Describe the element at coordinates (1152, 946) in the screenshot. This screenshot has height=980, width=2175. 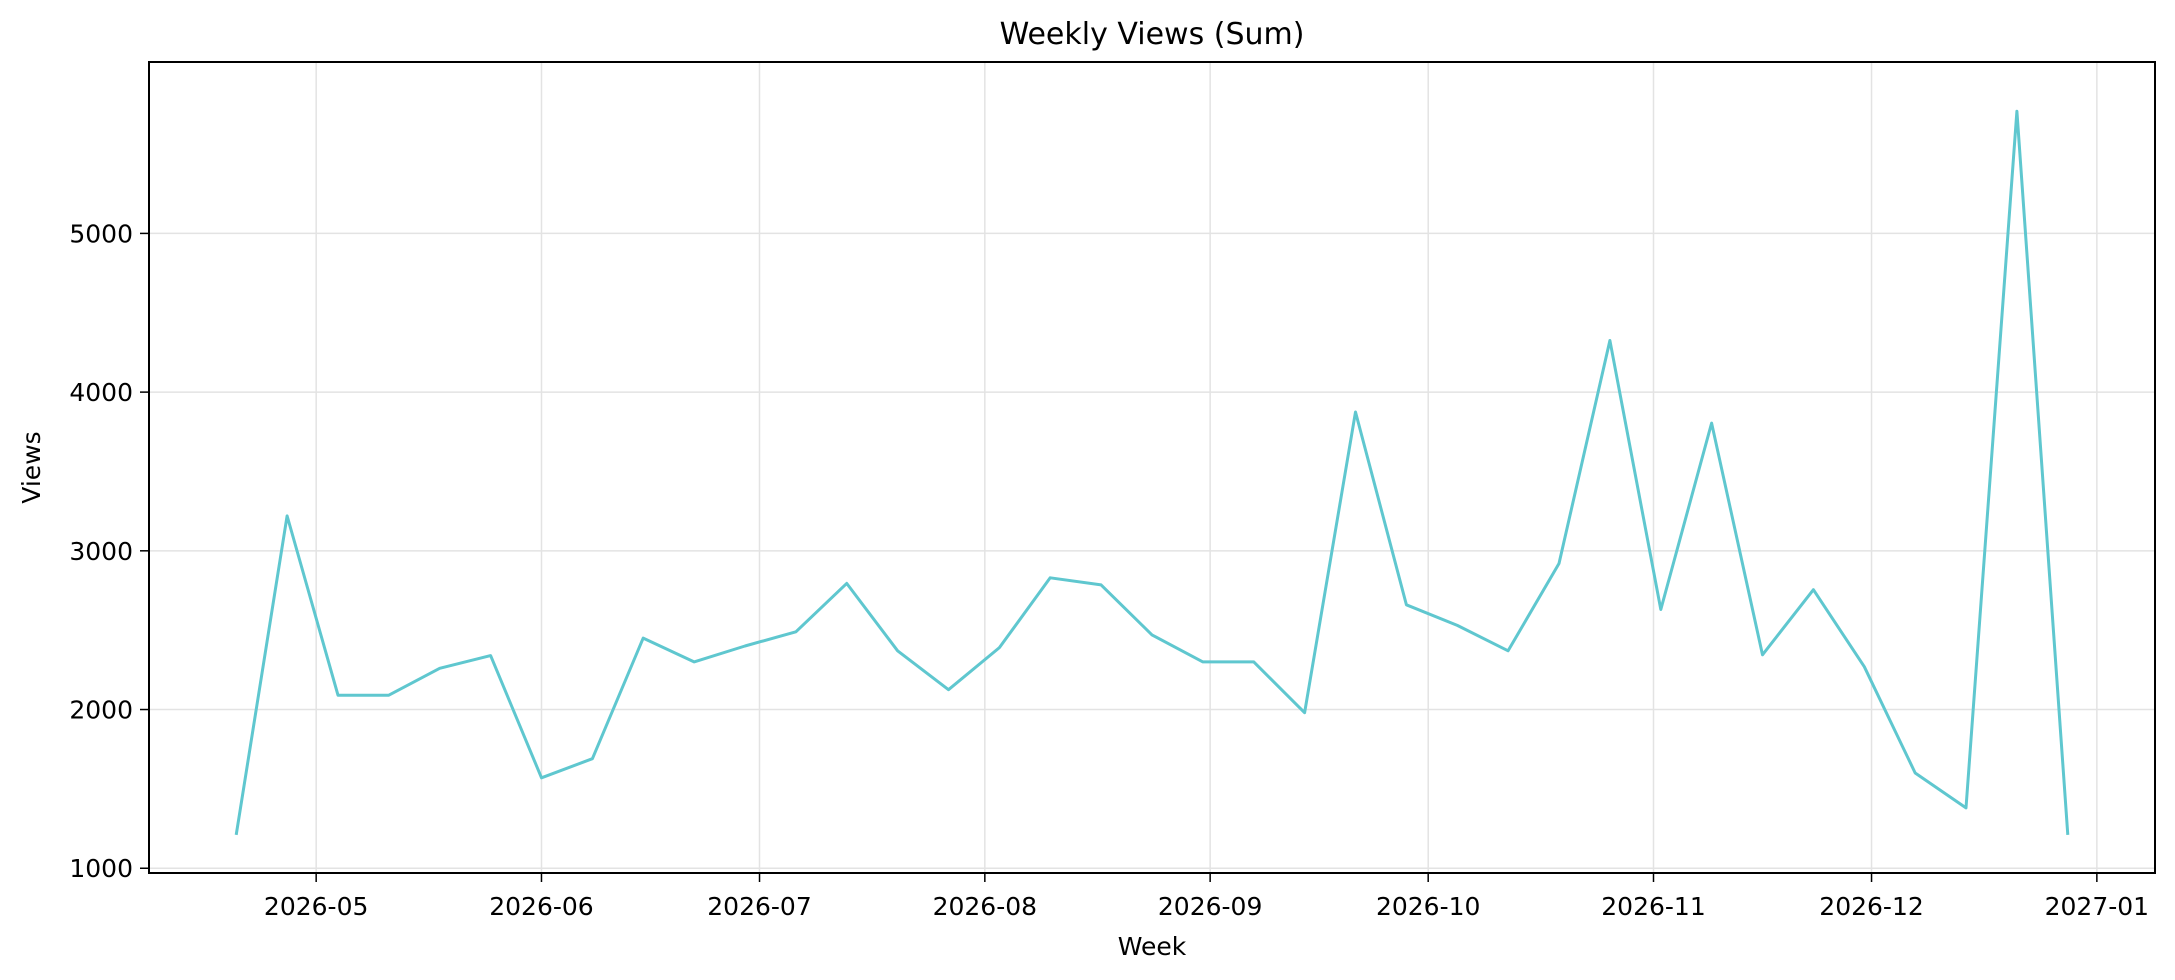
I see `x-axis-label: Week` at that location.